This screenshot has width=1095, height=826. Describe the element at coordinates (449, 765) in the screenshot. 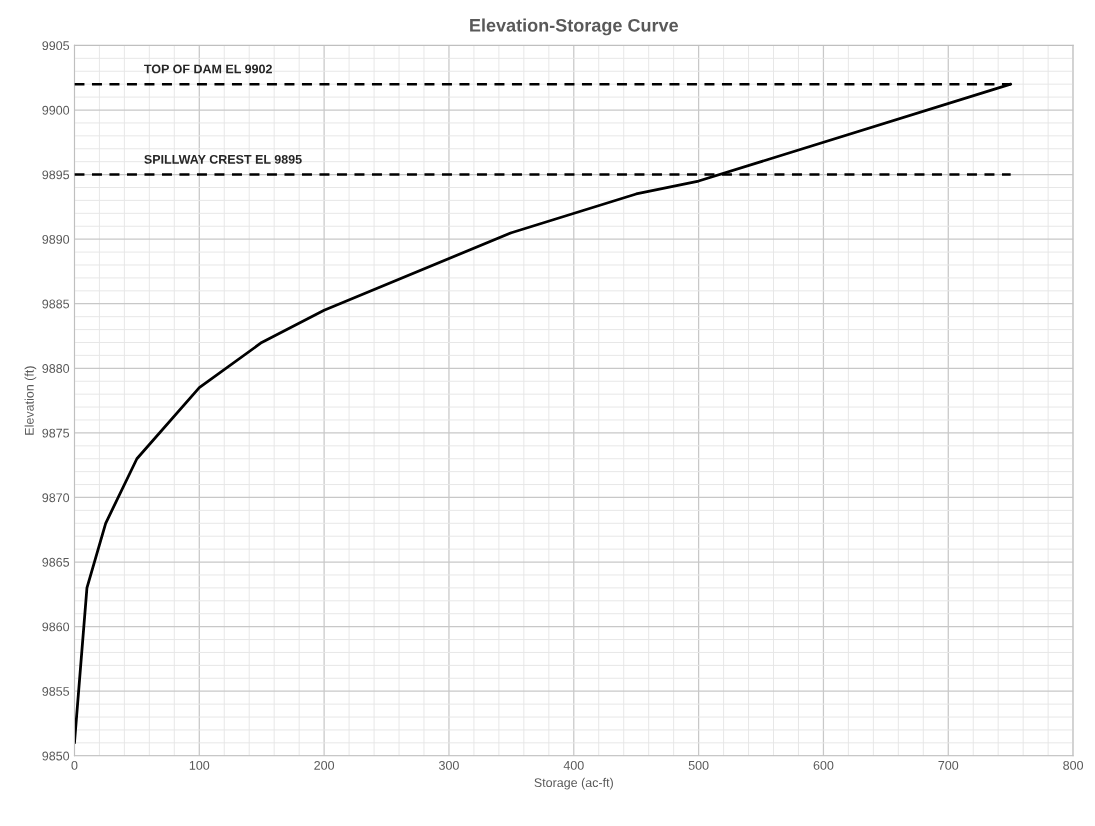

I see `x-tick-label: 300` at that location.